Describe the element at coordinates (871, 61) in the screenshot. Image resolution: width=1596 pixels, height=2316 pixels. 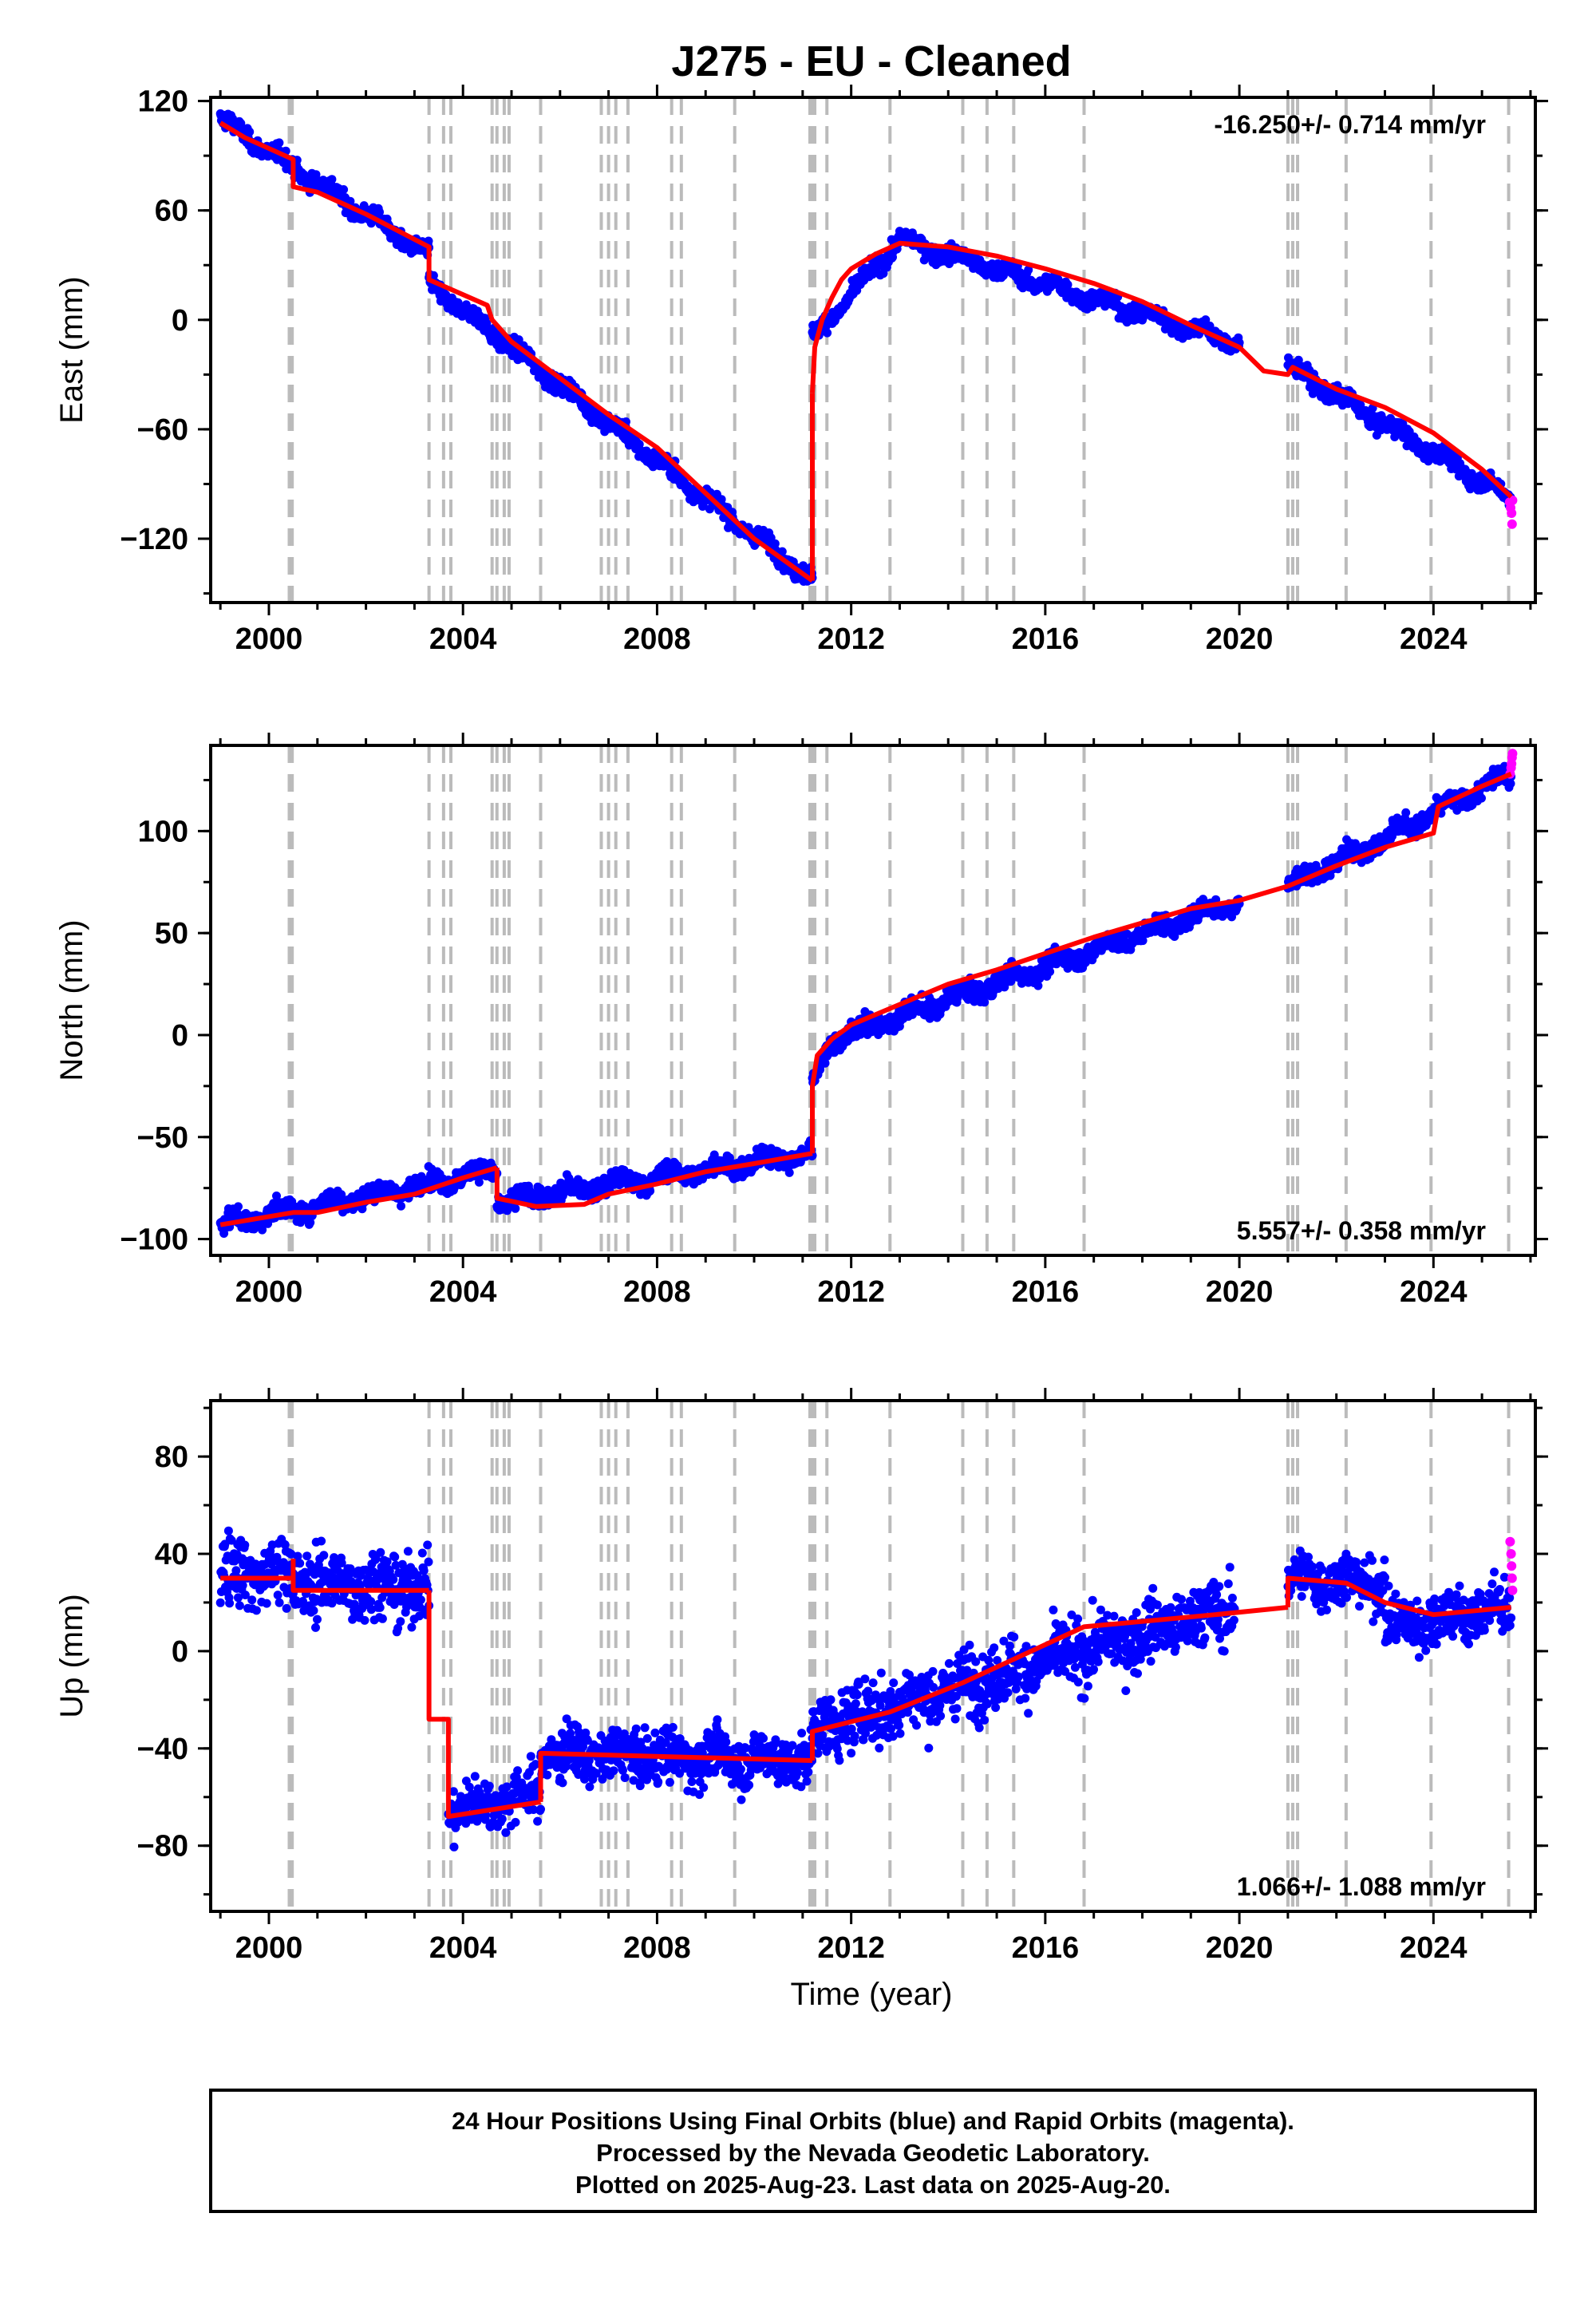
I see `chart-title: J275 - EU - Cleaned` at that location.